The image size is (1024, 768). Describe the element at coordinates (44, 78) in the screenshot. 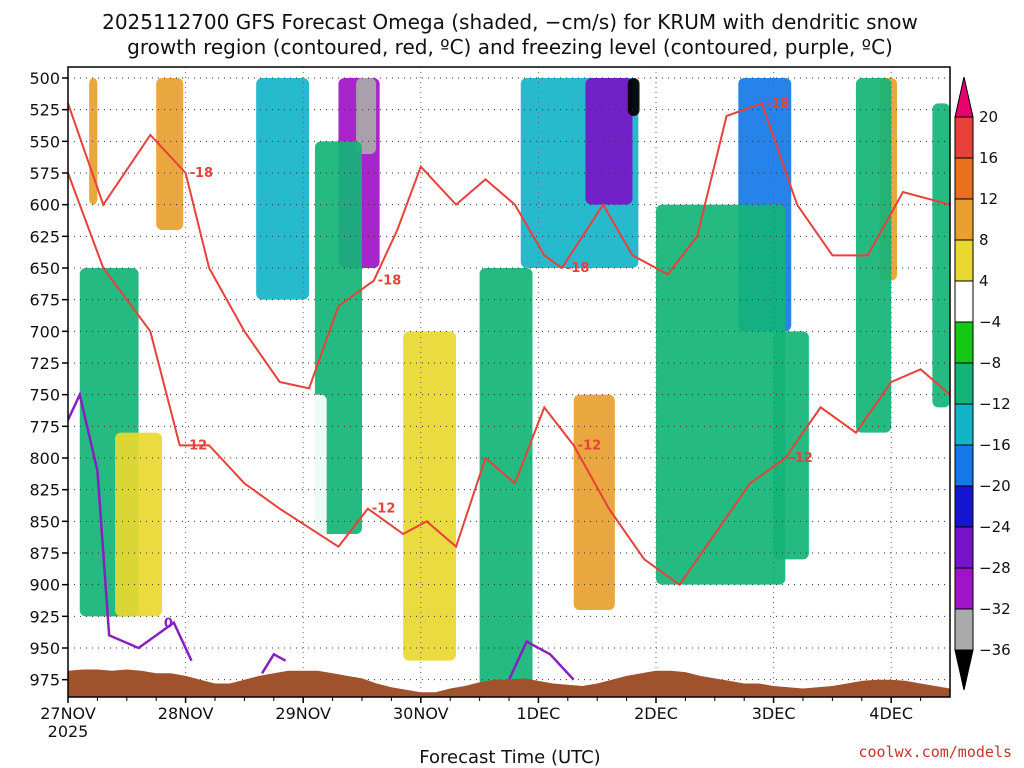

I see `y-tick-label: 500` at that location.